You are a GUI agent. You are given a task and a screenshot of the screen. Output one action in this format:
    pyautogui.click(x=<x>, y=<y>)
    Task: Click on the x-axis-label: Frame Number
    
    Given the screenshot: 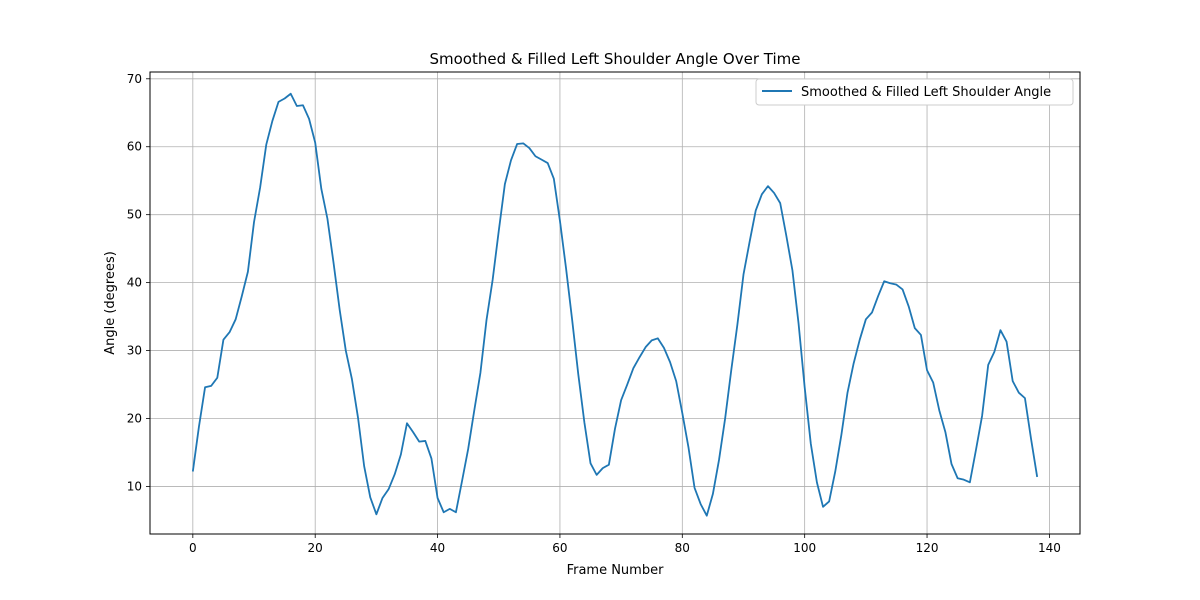 What is the action you would take?
    pyautogui.click(x=616, y=570)
    